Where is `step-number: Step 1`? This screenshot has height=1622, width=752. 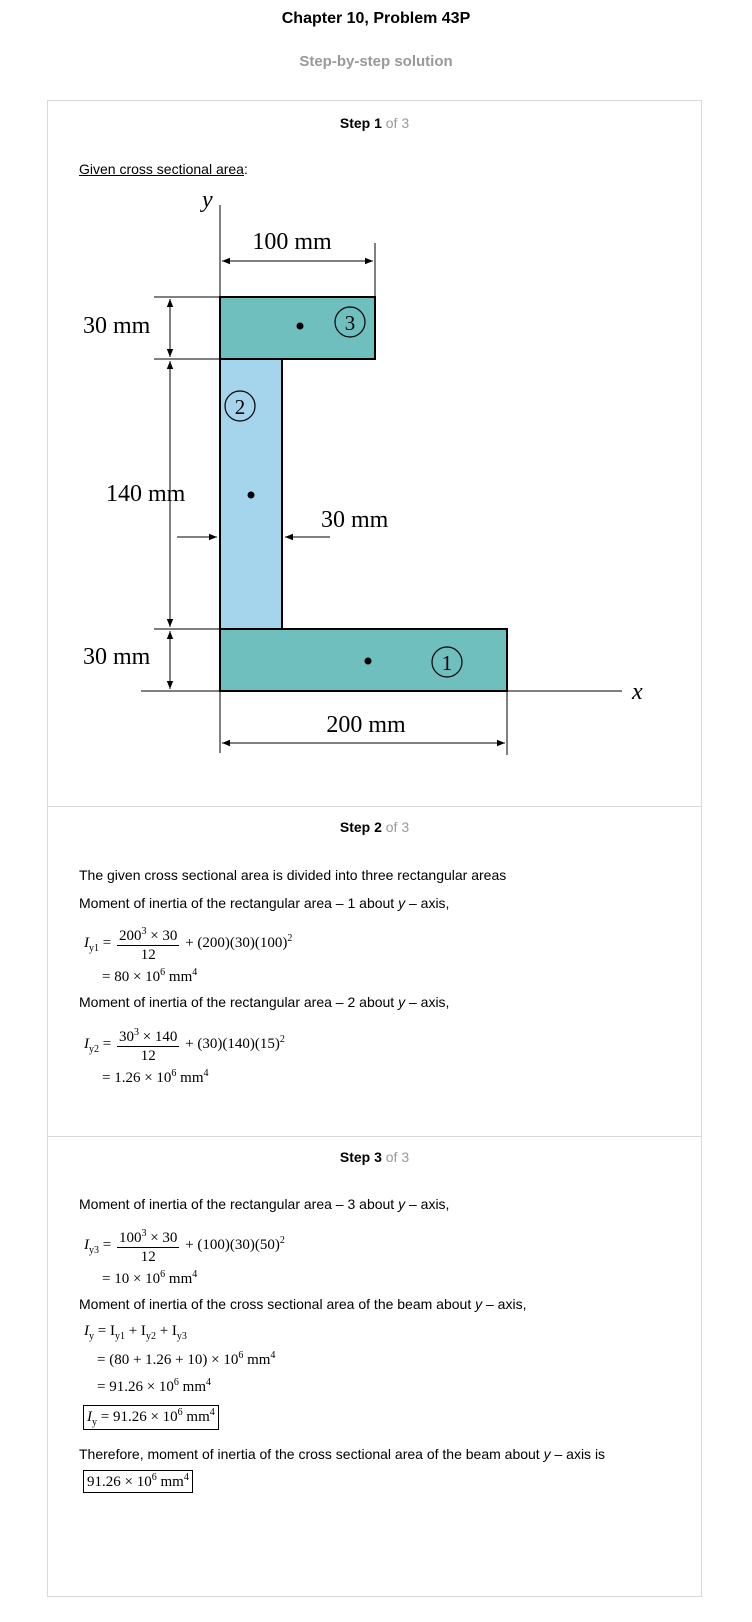 step-number: Step 1 is located at coordinates (360, 123).